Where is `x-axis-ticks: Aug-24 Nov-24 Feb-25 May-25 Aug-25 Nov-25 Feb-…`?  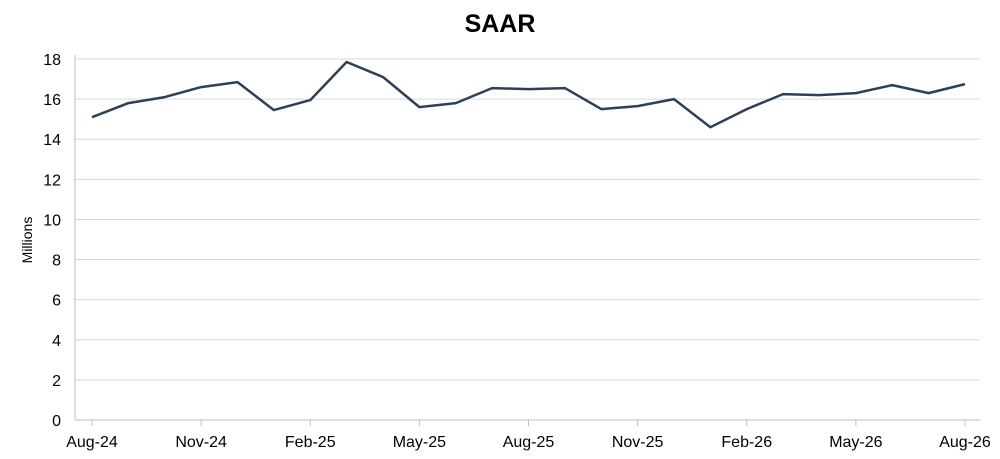
x-axis-ticks: Aug-24 Nov-24 Feb-25 May-25 Aug-25 Nov-25 Feb-… is located at coordinates (528, 442).